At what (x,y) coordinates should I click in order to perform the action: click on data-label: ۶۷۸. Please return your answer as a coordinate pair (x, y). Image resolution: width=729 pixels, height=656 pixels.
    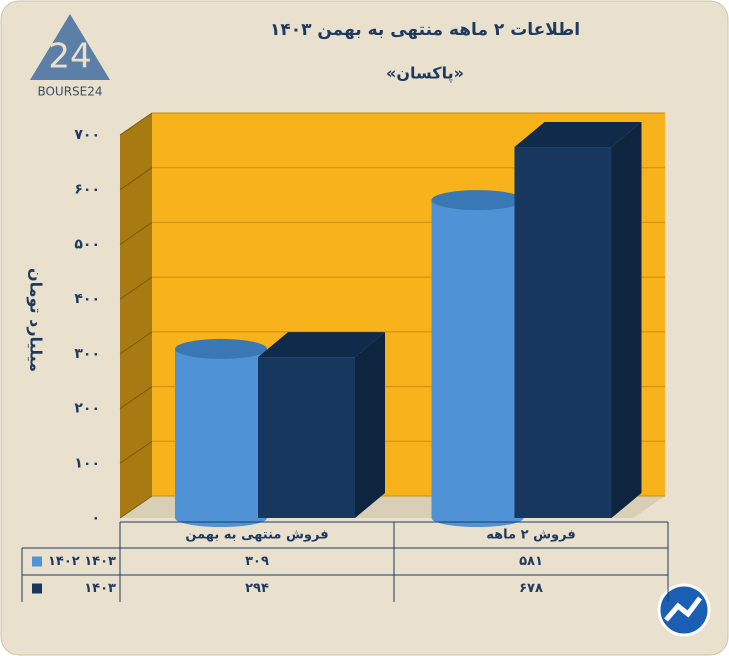
    Looking at the image, I should click on (531, 588).